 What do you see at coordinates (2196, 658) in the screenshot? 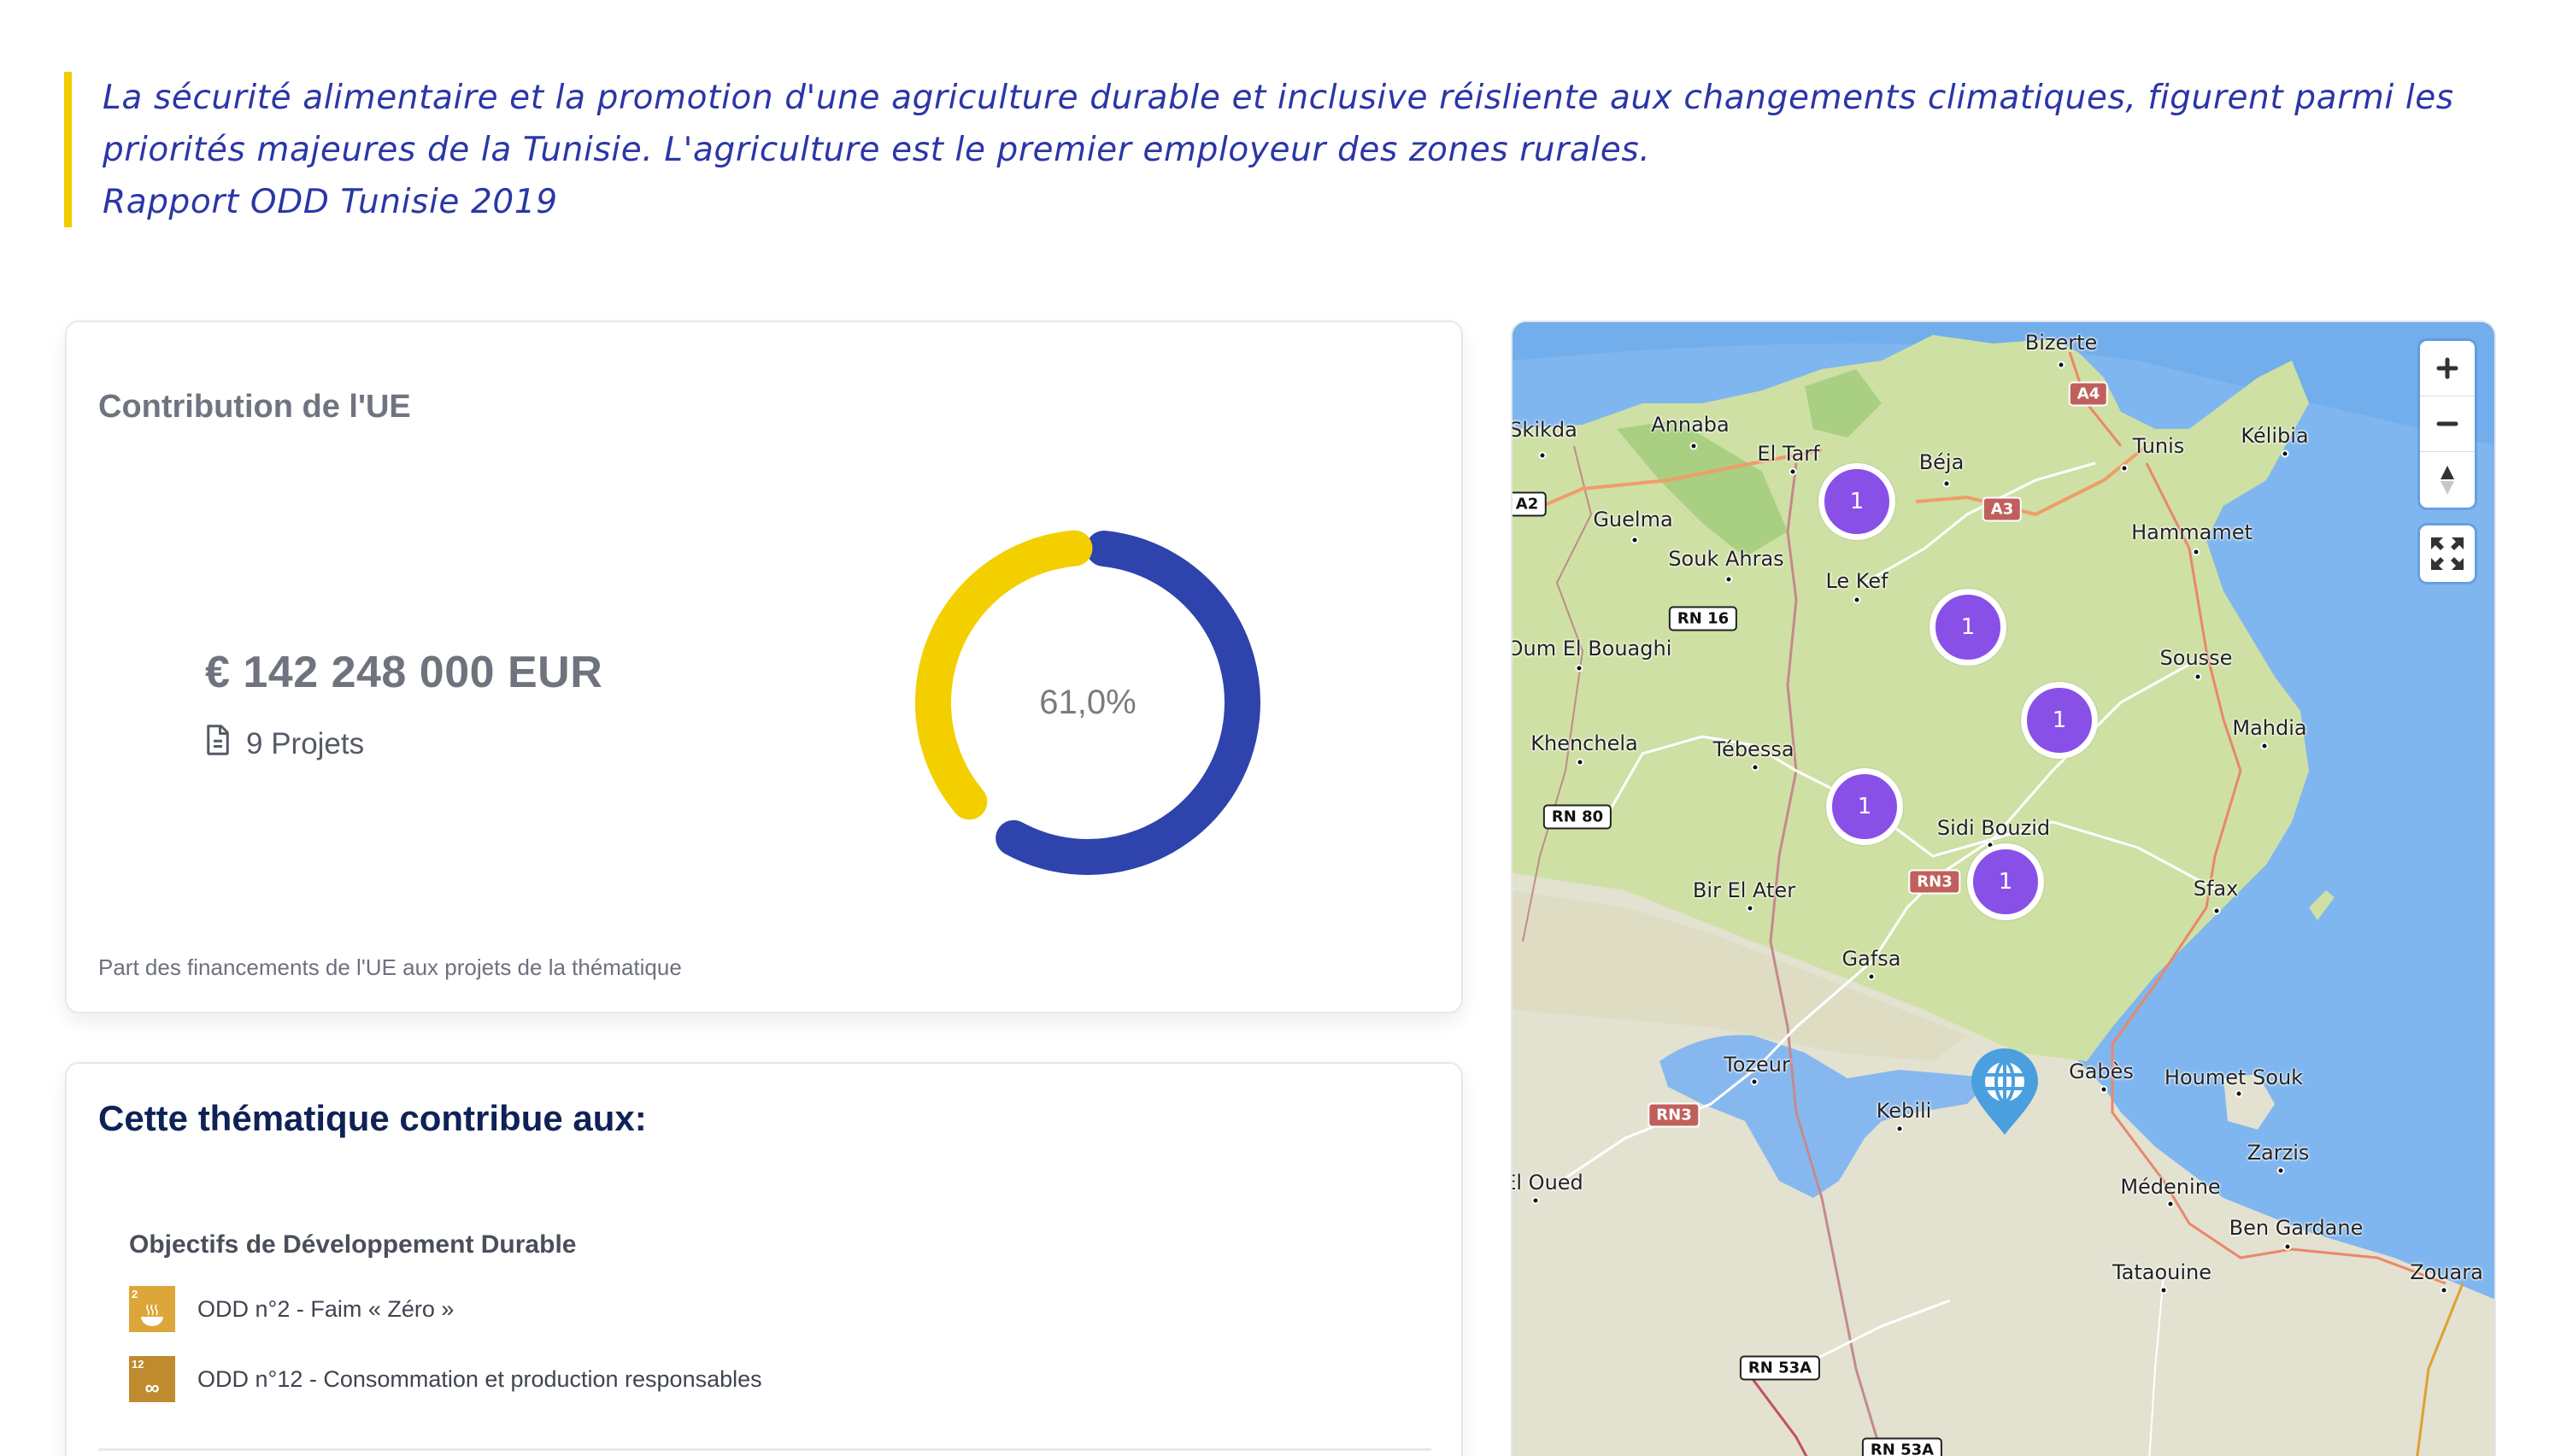
I see `city-label: Sousse` at bounding box center [2196, 658].